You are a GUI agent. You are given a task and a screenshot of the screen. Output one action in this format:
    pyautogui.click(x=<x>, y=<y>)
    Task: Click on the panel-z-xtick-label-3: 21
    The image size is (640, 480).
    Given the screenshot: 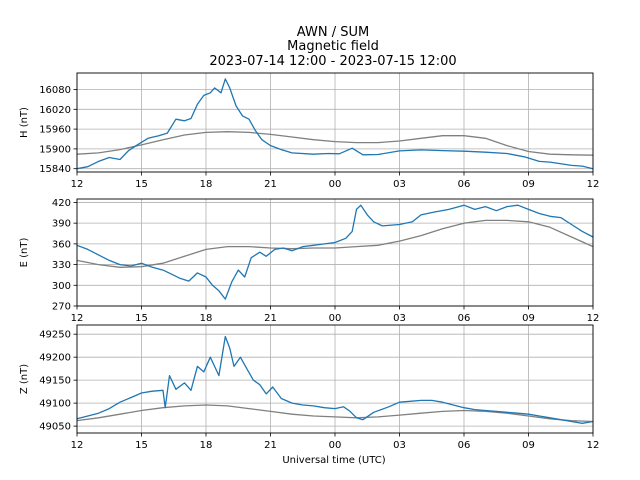 What is the action you would take?
    pyautogui.click(x=270, y=445)
    